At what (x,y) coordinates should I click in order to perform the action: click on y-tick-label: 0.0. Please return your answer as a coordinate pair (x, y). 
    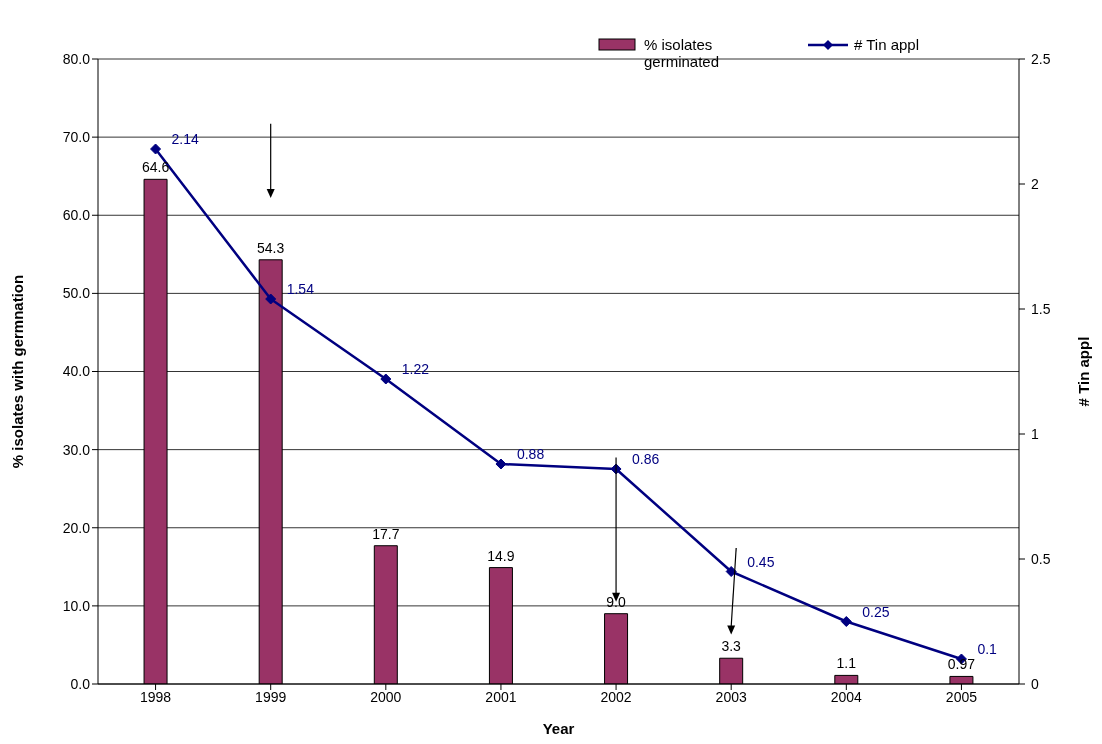
    Looking at the image, I should click on (80, 683).